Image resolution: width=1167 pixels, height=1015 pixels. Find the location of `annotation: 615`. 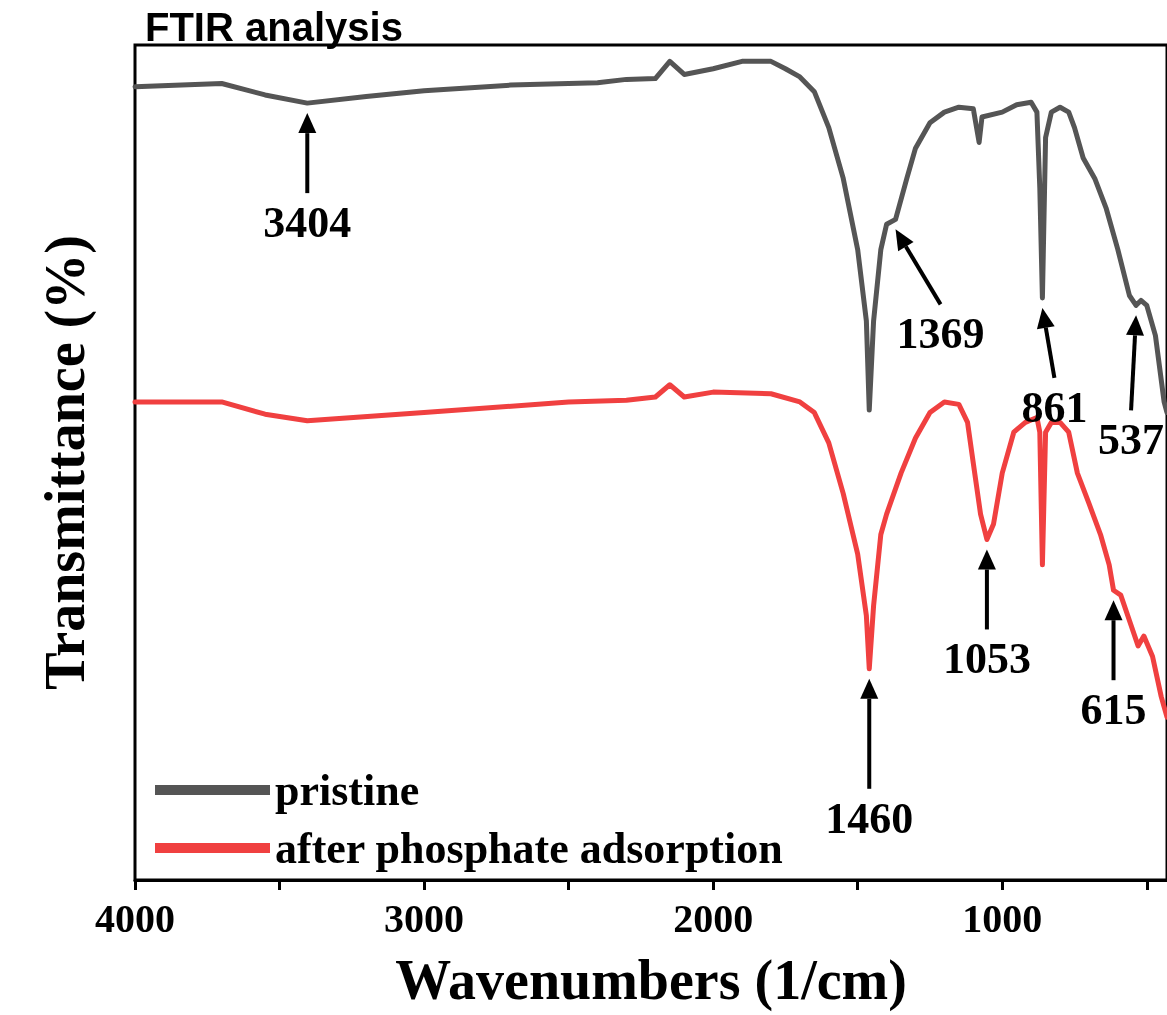

annotation: 615 is located at coordinates (1113, 710).